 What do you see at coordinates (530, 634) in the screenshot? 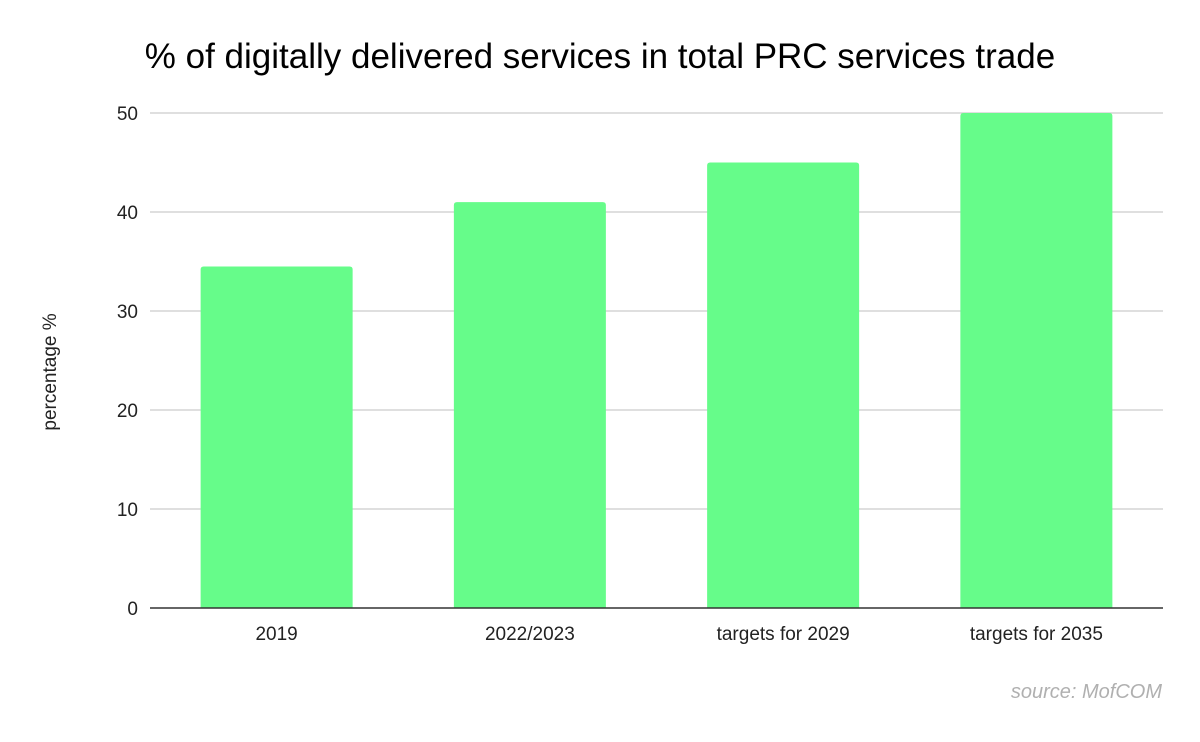
I see `x-tick-label: 2022/2023` at bounding box center [530, 634].